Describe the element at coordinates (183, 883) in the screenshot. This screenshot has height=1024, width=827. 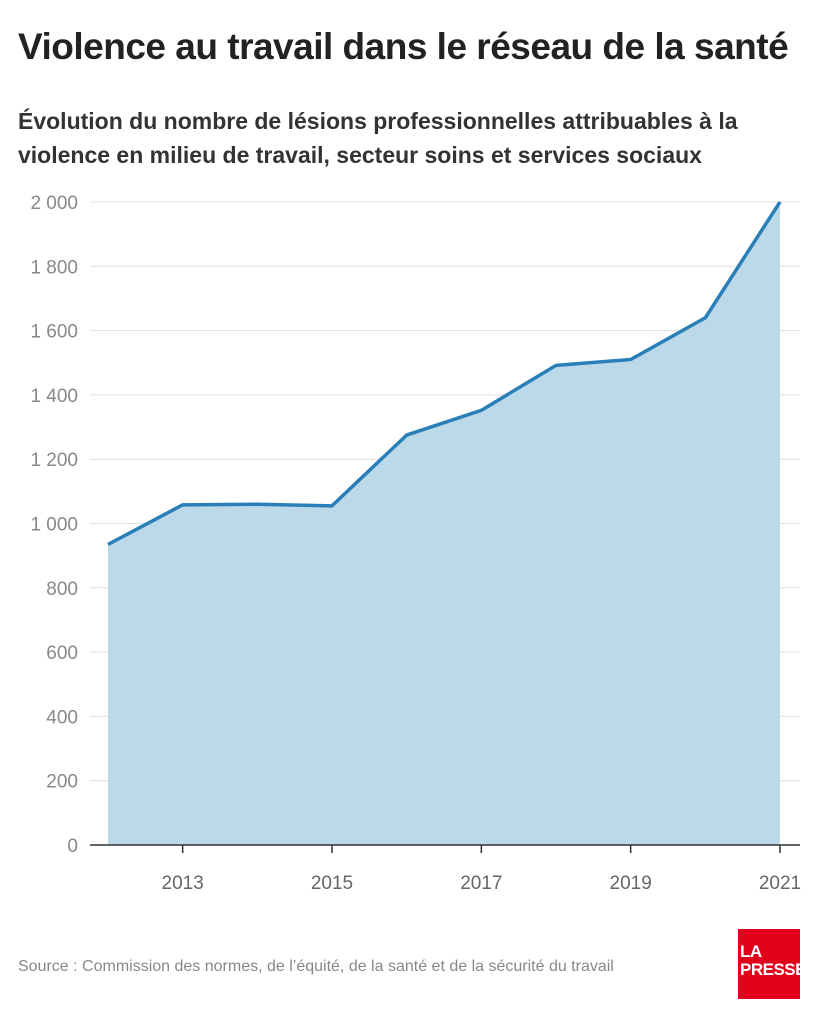
I see `x-tick-label: 2013` at that location.